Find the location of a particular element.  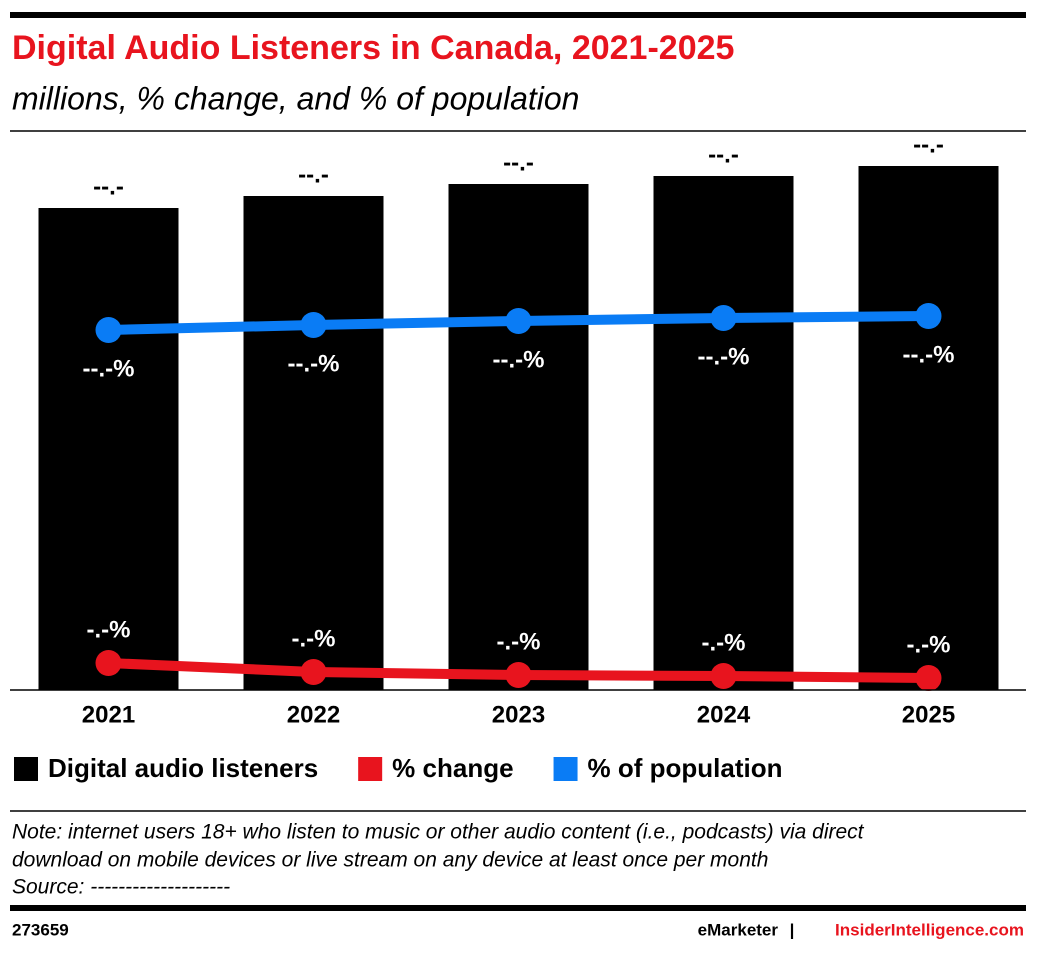

source: Source: -------------------- is located at coordinates (121, 887).